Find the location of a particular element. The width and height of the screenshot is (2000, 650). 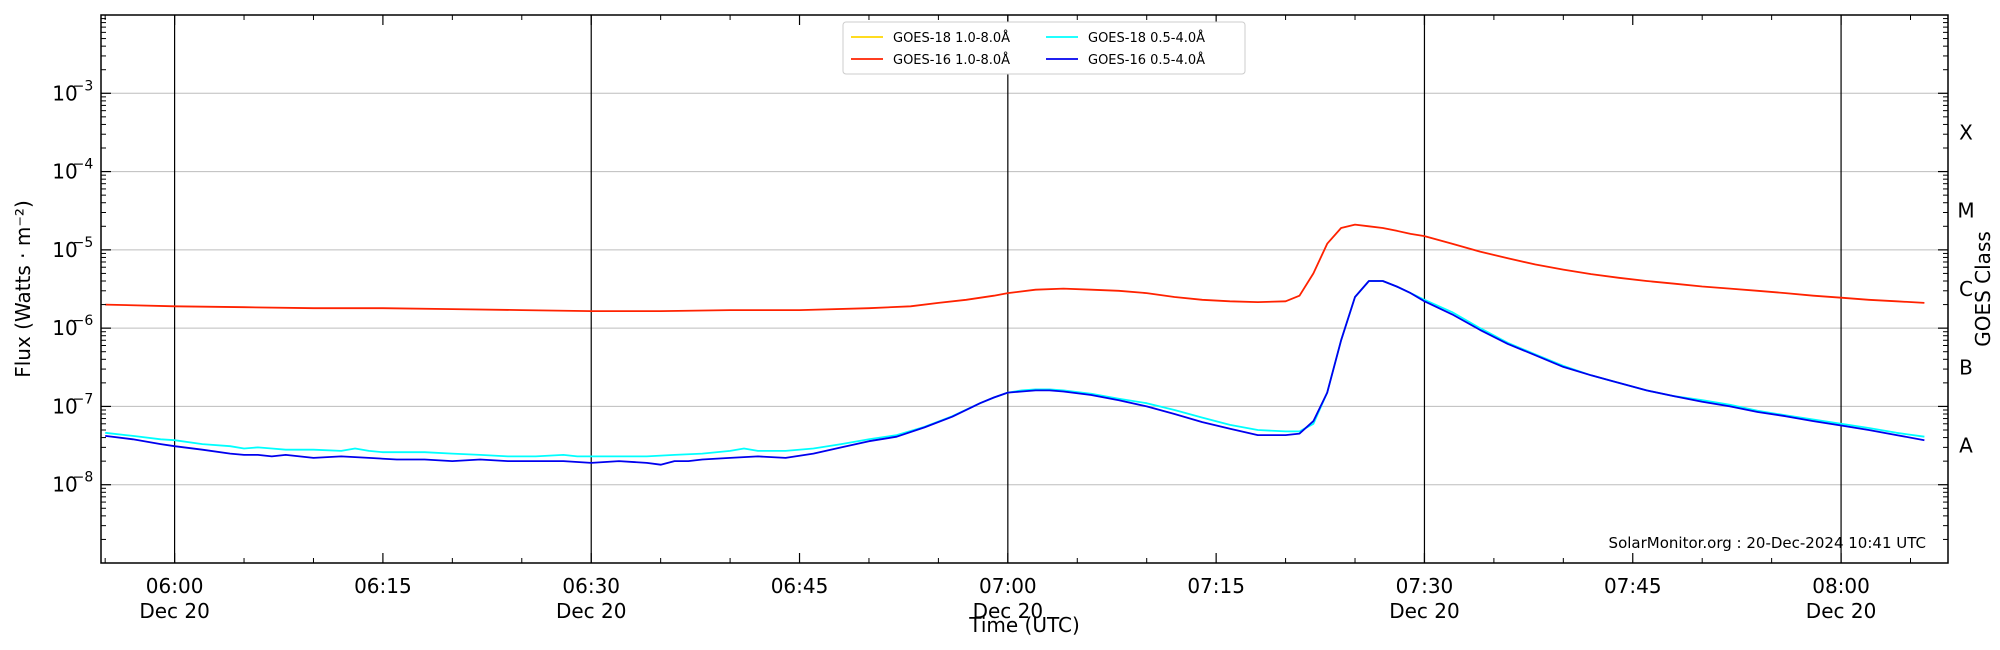

y-axis-right-label: GOES Class is located at coordinates (1983, 289).